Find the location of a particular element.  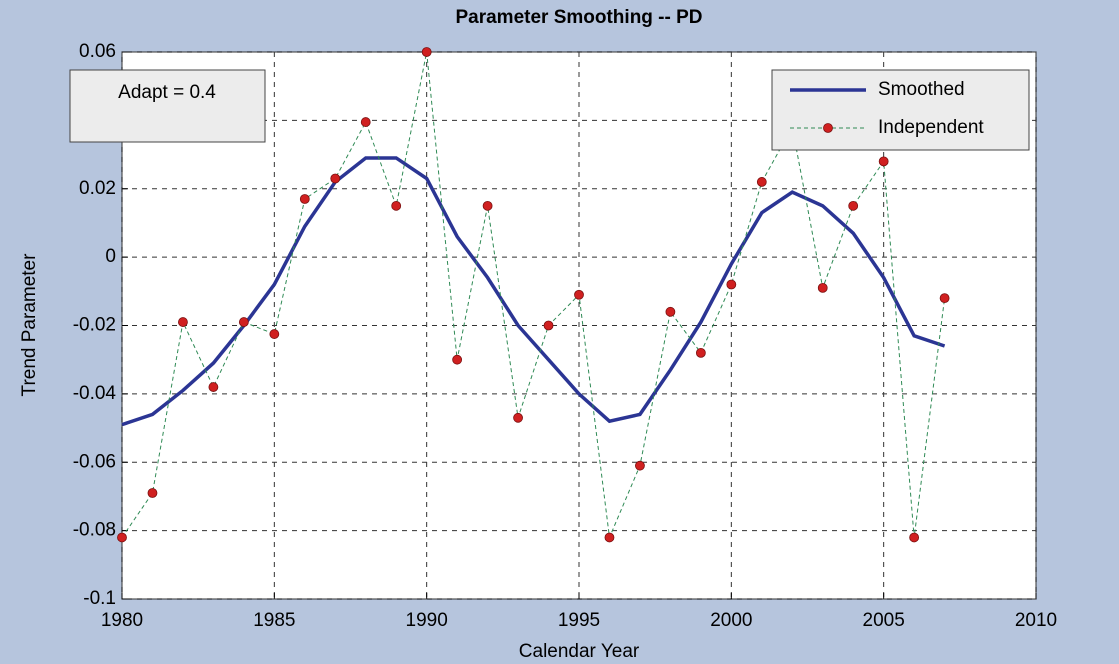

x-tick-label: 1990 is located at coordinates (427, 620).